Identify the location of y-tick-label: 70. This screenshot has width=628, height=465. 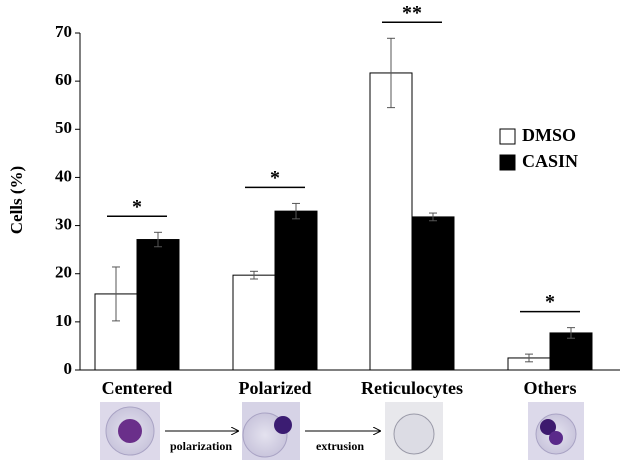
(63, 31).